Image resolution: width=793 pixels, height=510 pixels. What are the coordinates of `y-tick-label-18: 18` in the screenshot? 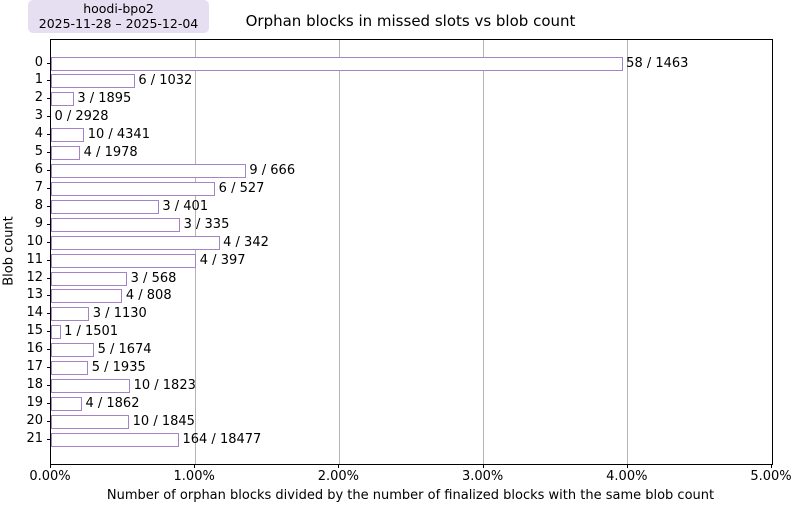 It's located at (34, 385).